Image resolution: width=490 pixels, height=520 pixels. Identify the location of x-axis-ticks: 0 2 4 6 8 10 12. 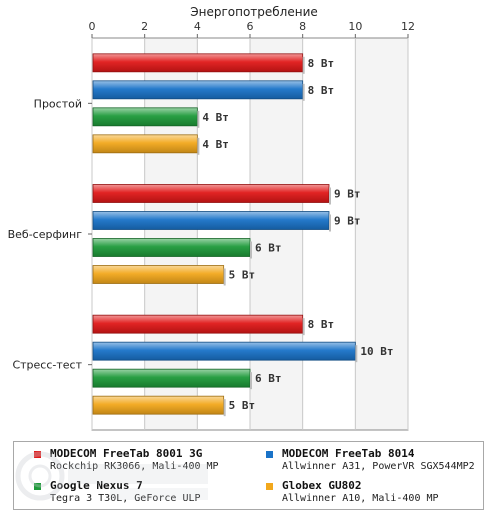
(252, 29).